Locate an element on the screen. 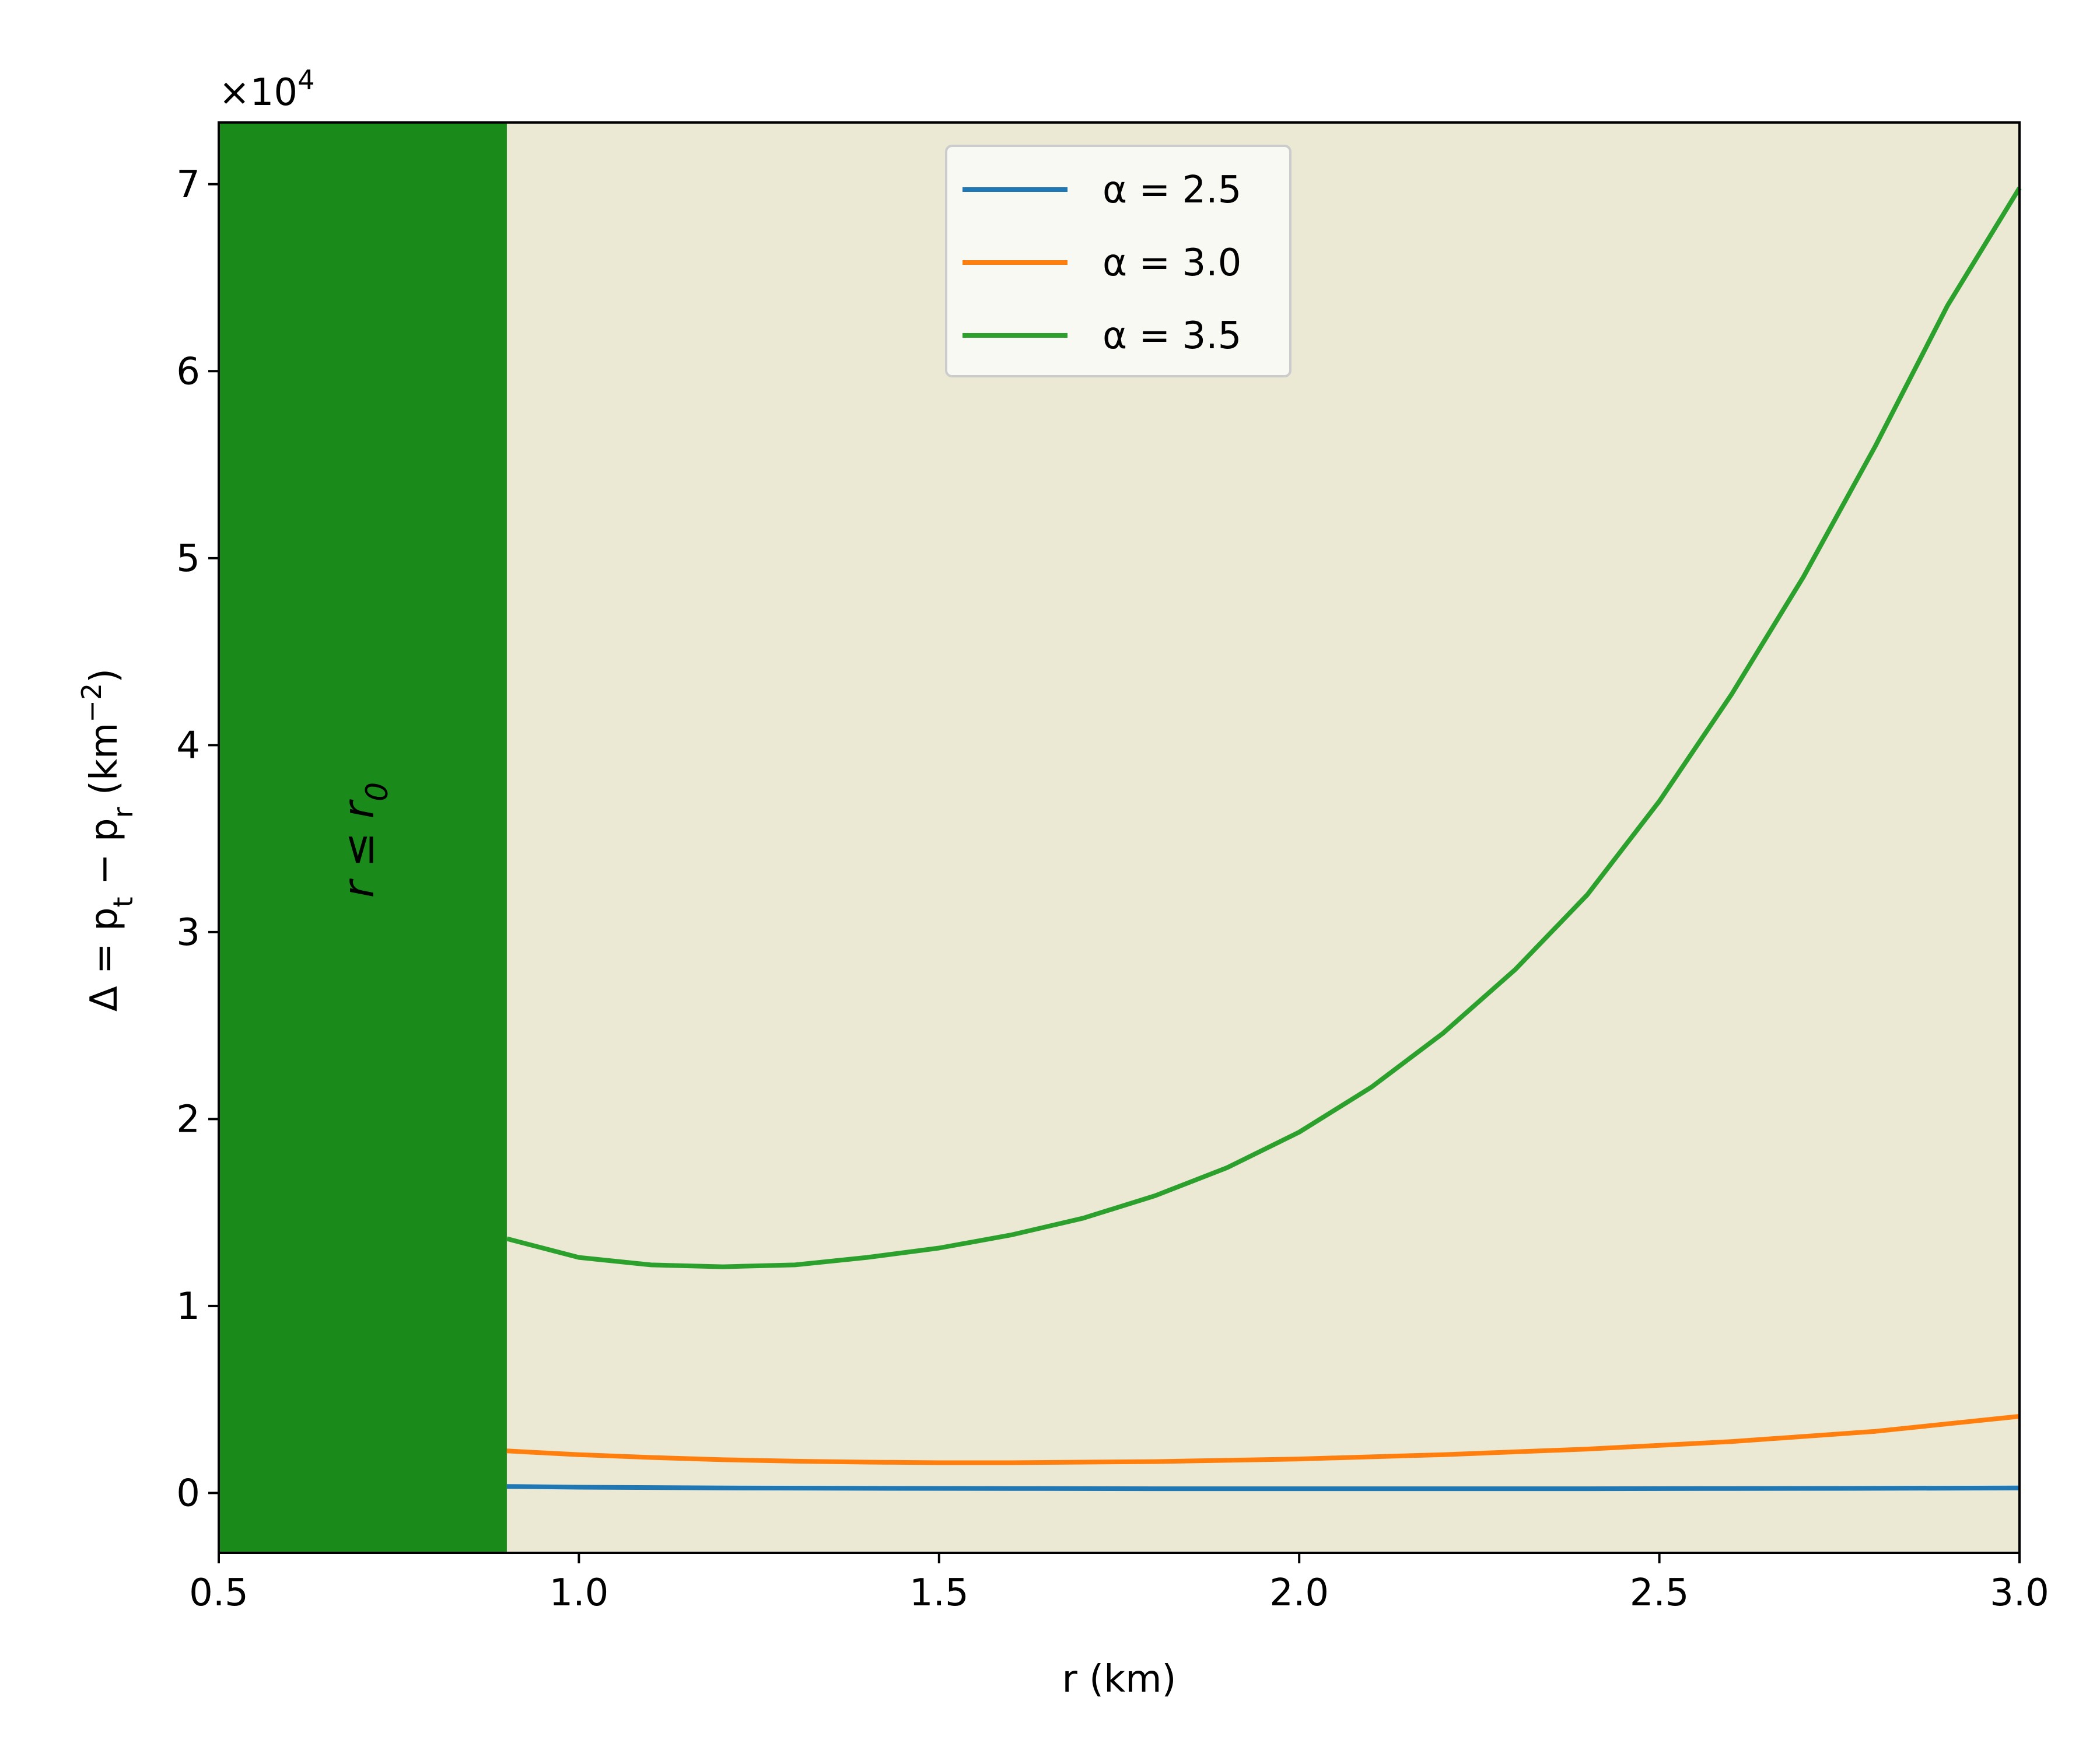 The width and height of the screenshot is (2100, 1750). x-axis-label: r (km) is located at coordinates (1119, 1679).